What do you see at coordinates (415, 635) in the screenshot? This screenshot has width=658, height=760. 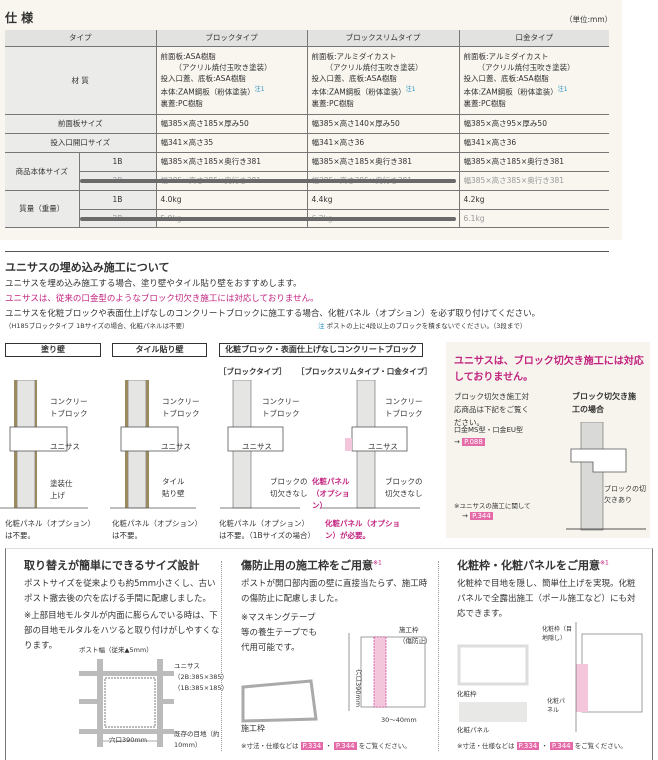 I see `diagram-label: 施工枠（傷防止）` at bounding box center [415, 635].